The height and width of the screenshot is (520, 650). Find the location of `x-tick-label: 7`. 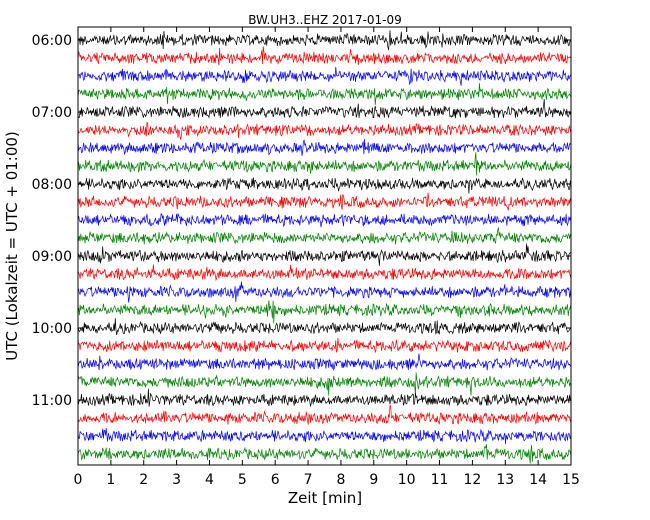

x-tick-label: 7 is located at coordinates (308, 480).